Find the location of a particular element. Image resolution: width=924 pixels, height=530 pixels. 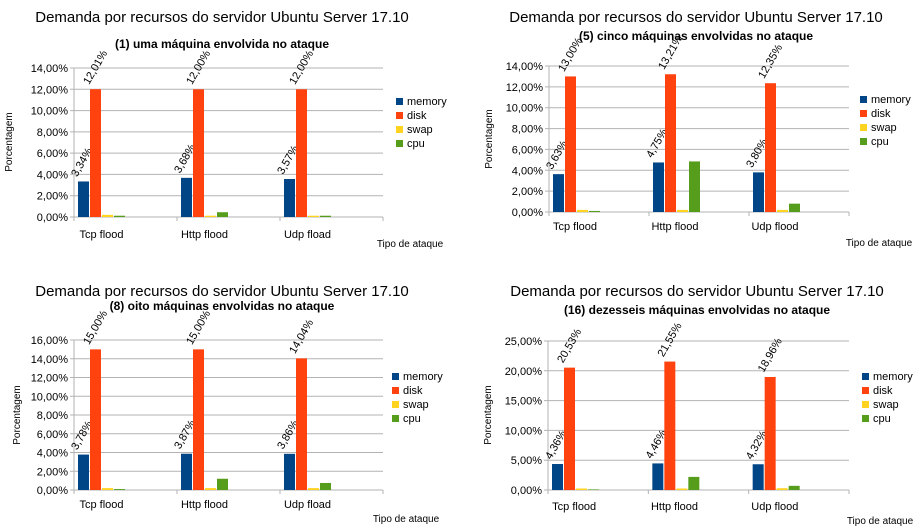

chart-subtitle: (1) uma máquina envolvida no ataque is located at coordinates (222, 44).